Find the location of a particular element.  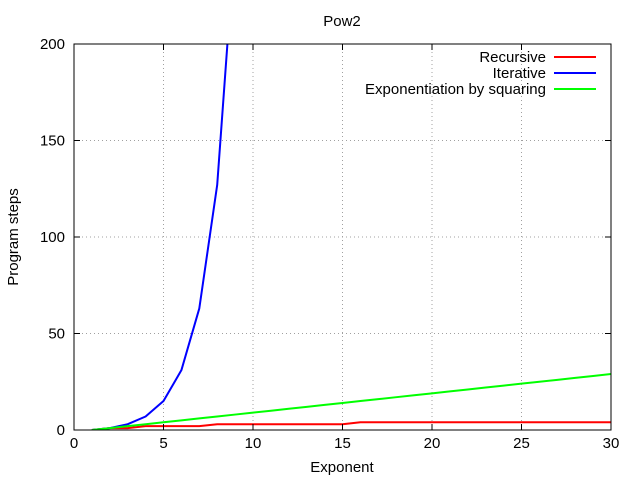

series-line-recursive is located at coordinates (351, 425).